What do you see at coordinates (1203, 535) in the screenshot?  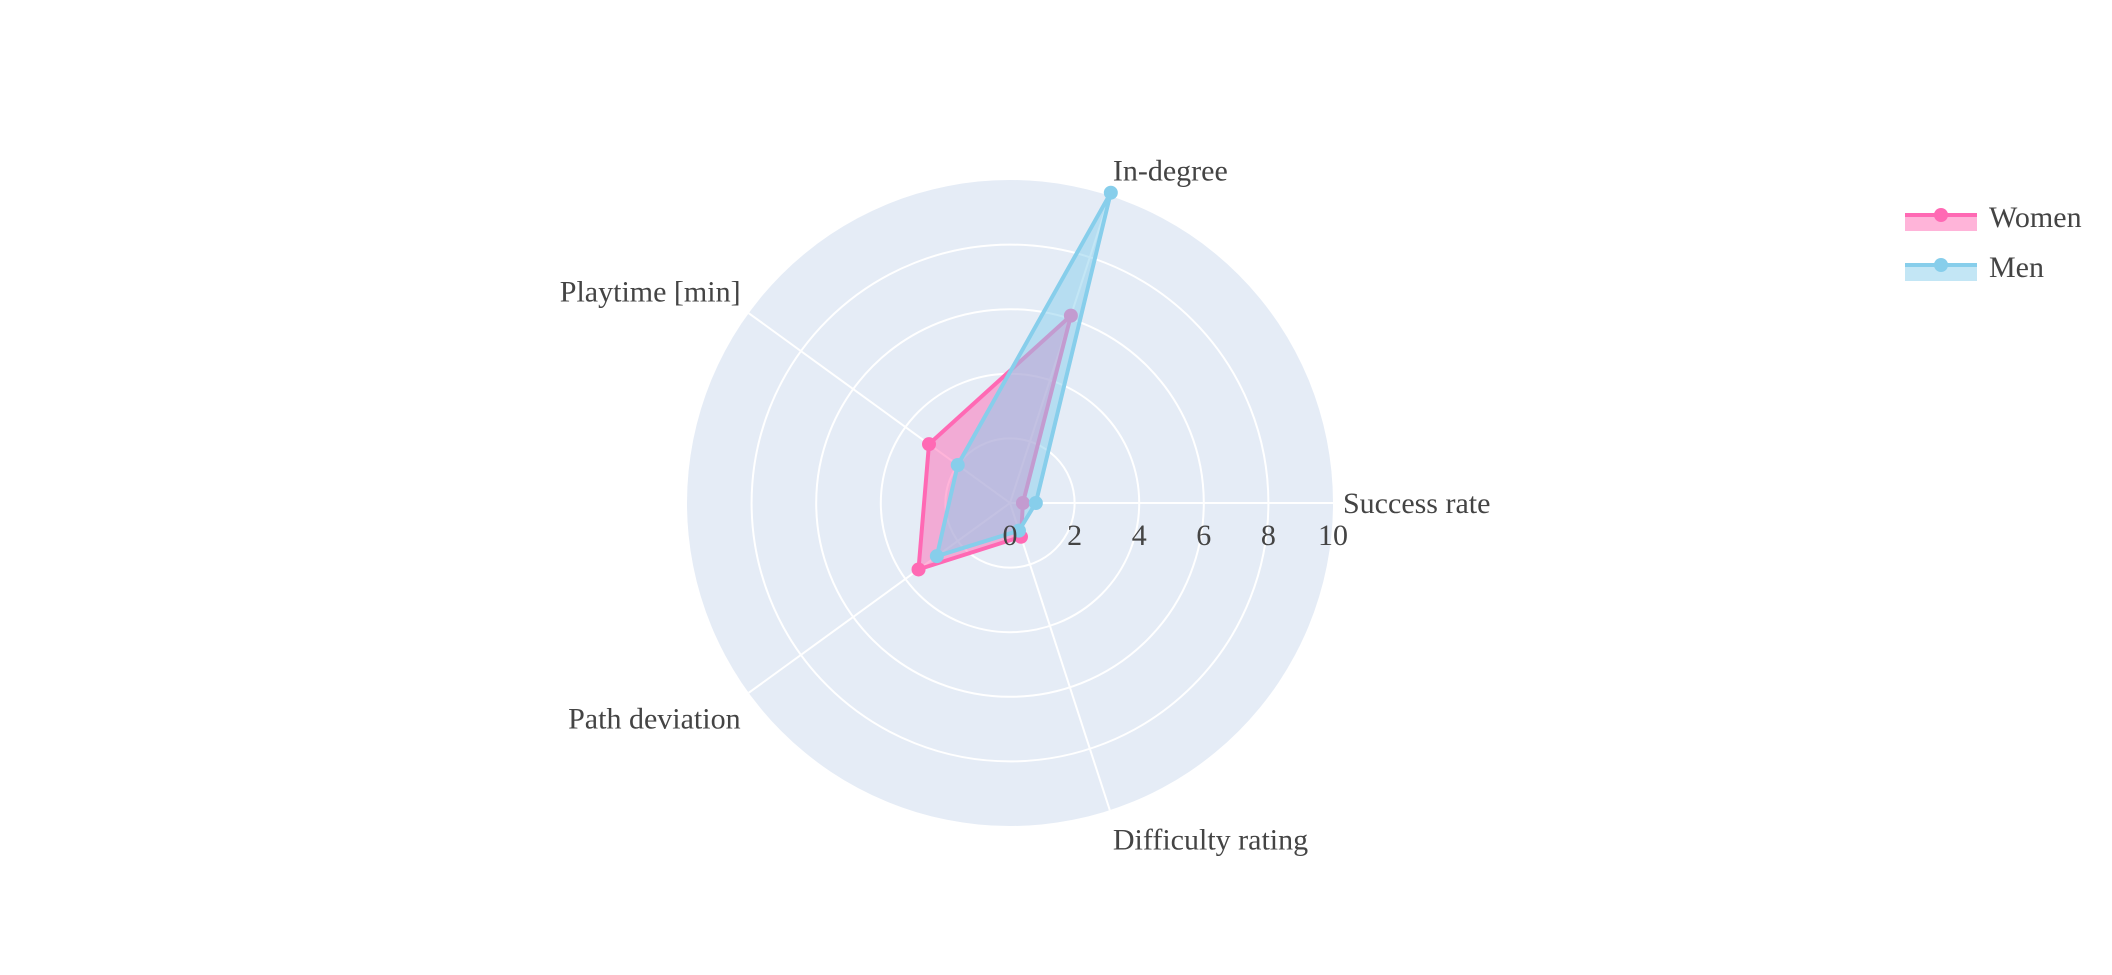 I see `radial-tick-label: 6` at bounding box center [1203, 535].